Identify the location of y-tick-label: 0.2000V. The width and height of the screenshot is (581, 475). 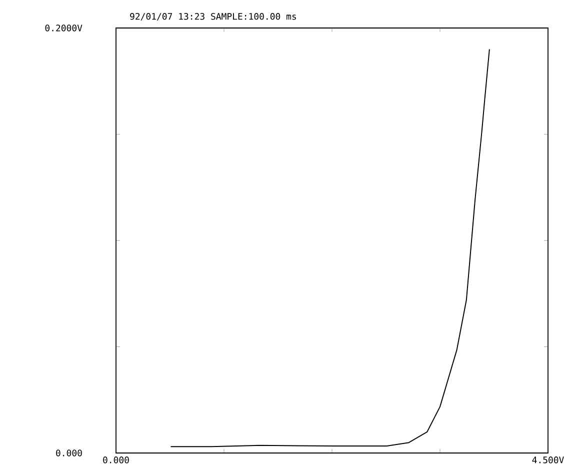
(63, 28).